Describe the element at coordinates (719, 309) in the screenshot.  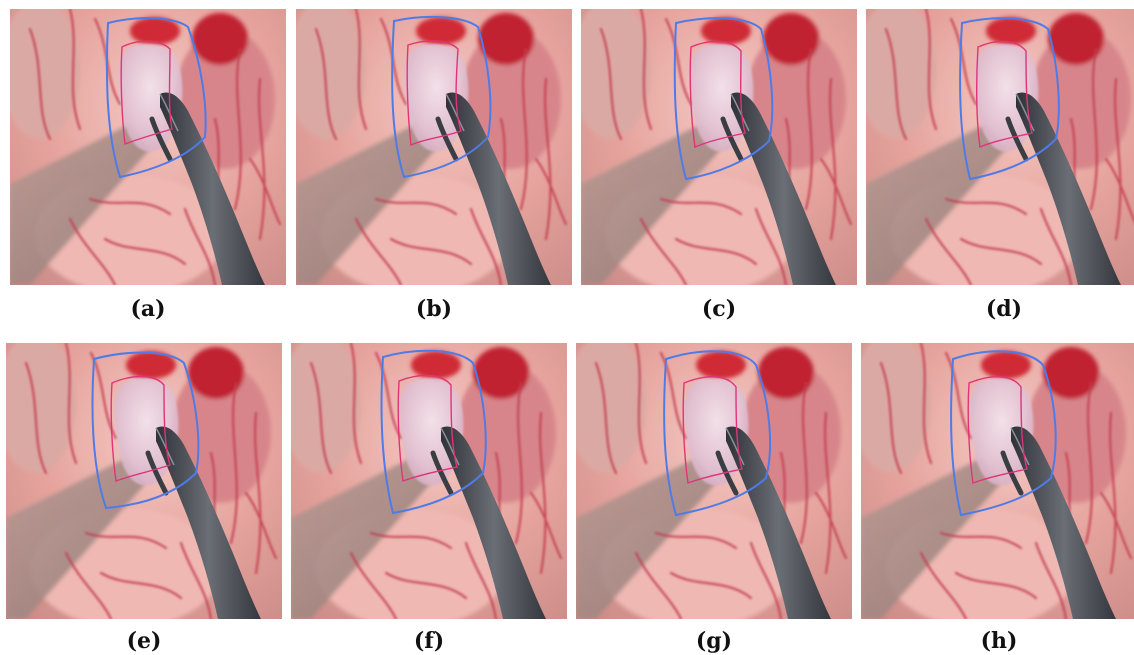
I see `caption-c: (c)` at that location.